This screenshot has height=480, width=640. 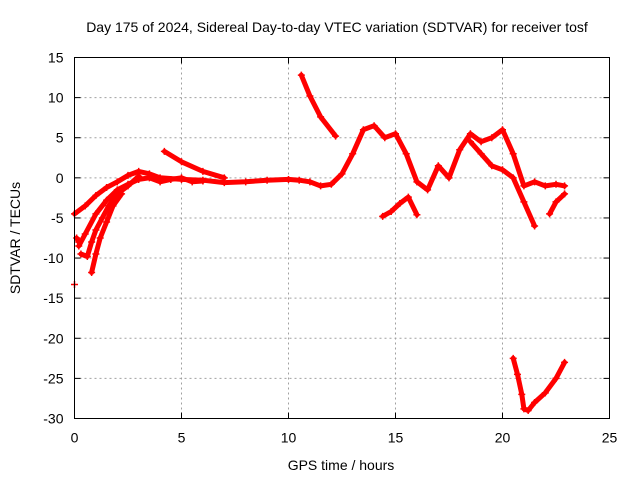 I want to click on x-tick-label: 25, so click(x=610, y=438).